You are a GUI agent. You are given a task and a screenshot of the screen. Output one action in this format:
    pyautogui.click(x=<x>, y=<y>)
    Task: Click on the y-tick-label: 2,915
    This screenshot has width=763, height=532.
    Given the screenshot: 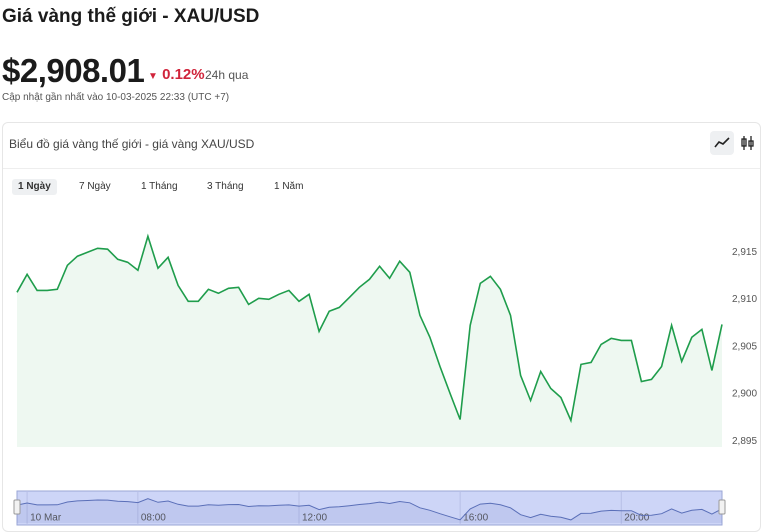 What is the action you would take?
    pyautogui.click(x=744, y=252)
    